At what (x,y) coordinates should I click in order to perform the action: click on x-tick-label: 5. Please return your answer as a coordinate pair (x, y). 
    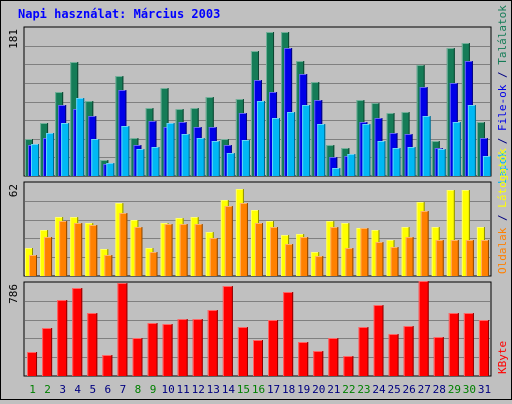
    Looking at the image, I should click on (92, 389).